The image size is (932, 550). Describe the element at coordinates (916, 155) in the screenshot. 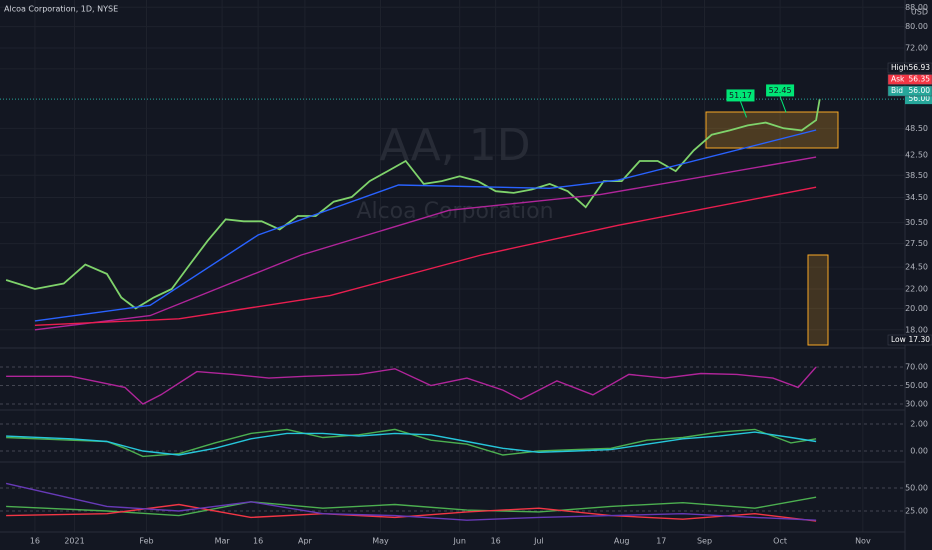

I see `y-tick-label: 42.50` at that location.